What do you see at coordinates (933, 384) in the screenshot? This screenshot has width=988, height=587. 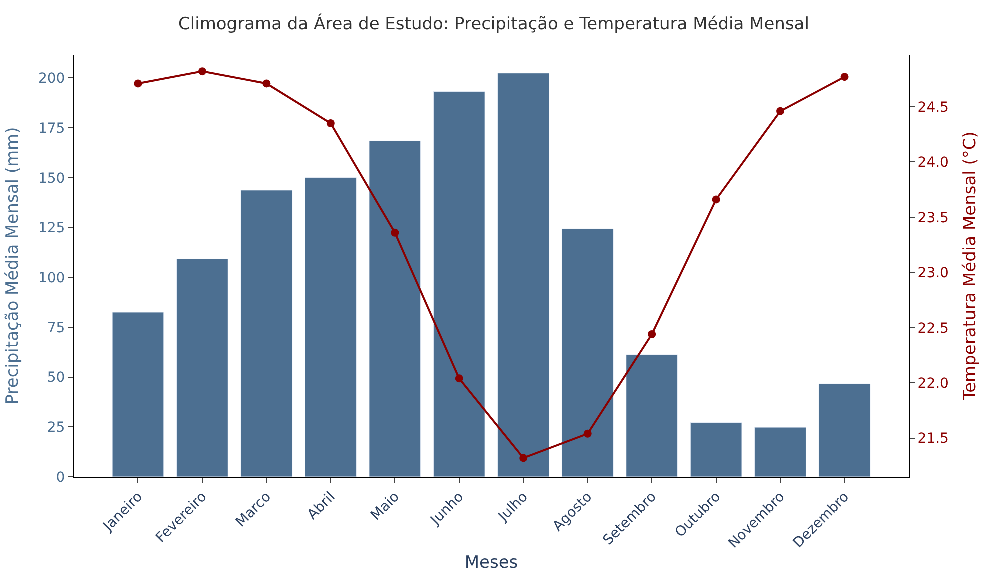 I see `y2-tick-label: 22.0` at bounding box center [933, 384].